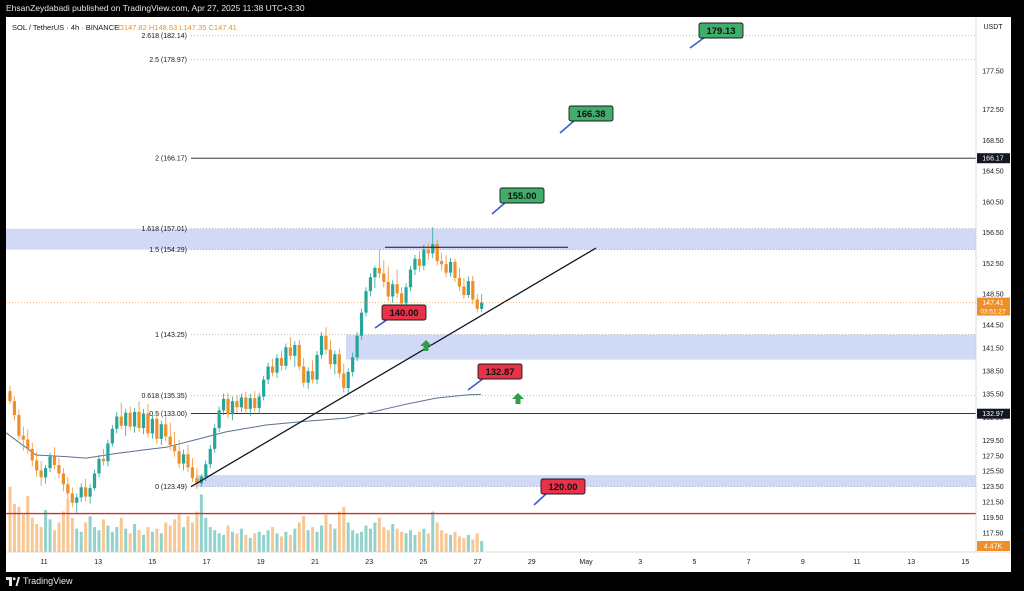 The height and width of the screenshot is (591, 1024). Describe the element at coordinates (508, 561) in the screenshot. I see `time-axis: 11 13 15 17 19 21 23 25 27 29 May 3 5 7 9 11 13 15` at that location.